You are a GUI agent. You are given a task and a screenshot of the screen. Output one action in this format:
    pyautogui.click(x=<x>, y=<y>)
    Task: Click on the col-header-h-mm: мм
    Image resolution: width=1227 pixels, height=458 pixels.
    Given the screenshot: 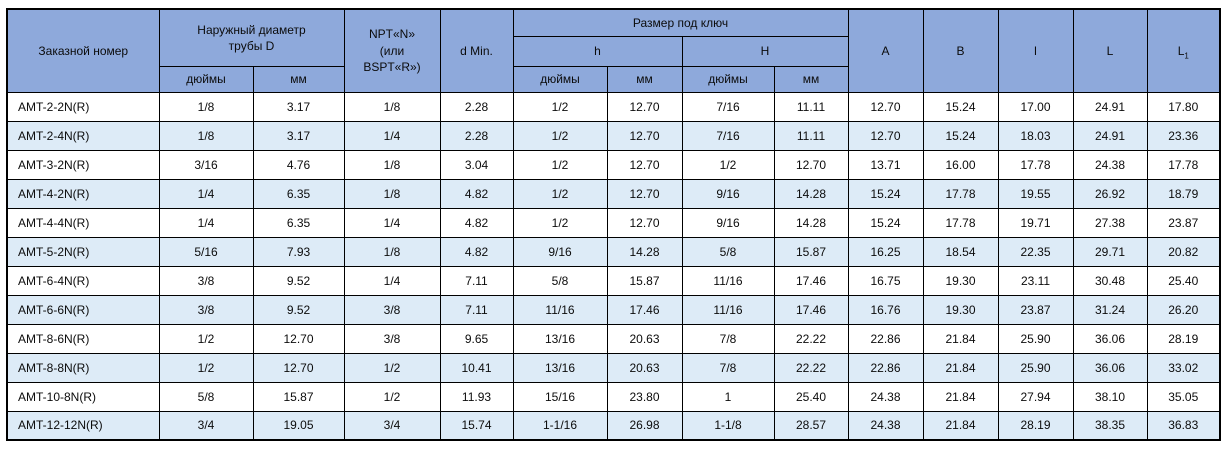 What is the action you would take?
    pyautogui.click(x=644, y=79)
    